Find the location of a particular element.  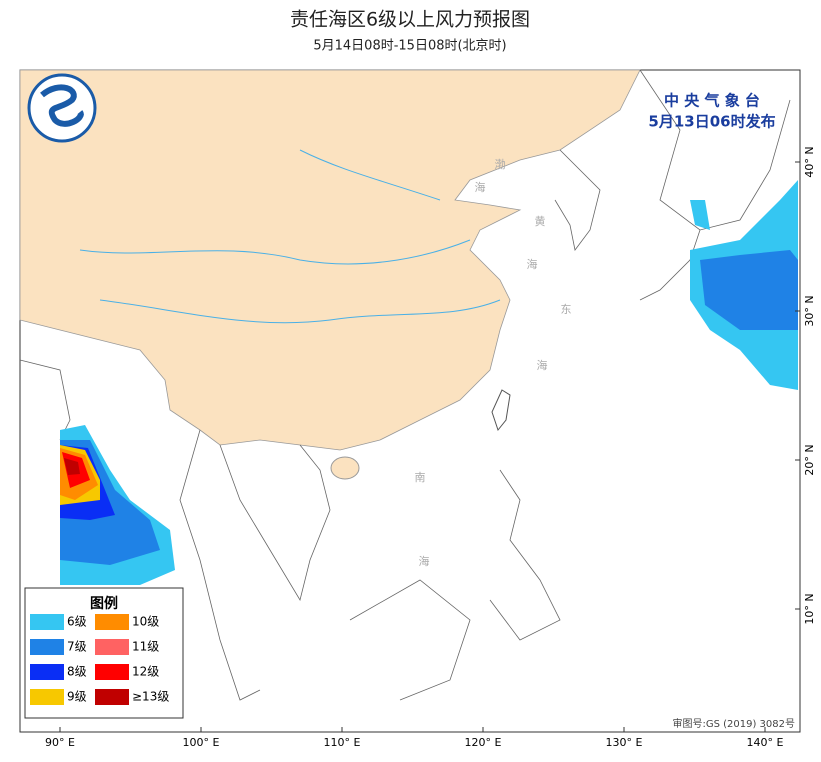

lon-label: 140° E is located at coordinates (765, 742).